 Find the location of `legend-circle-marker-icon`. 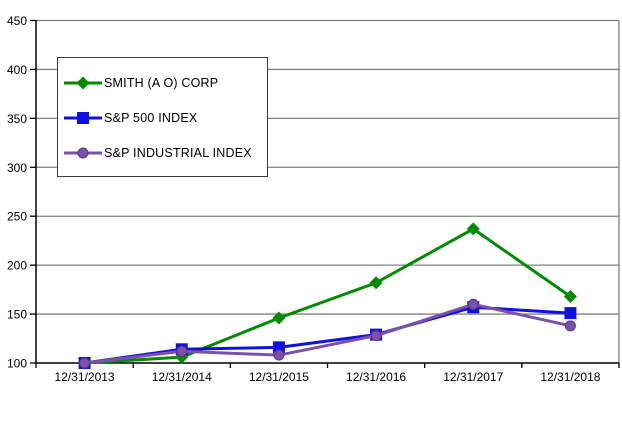

legend-circle-marker-icon is located at coordinates (83, 152).